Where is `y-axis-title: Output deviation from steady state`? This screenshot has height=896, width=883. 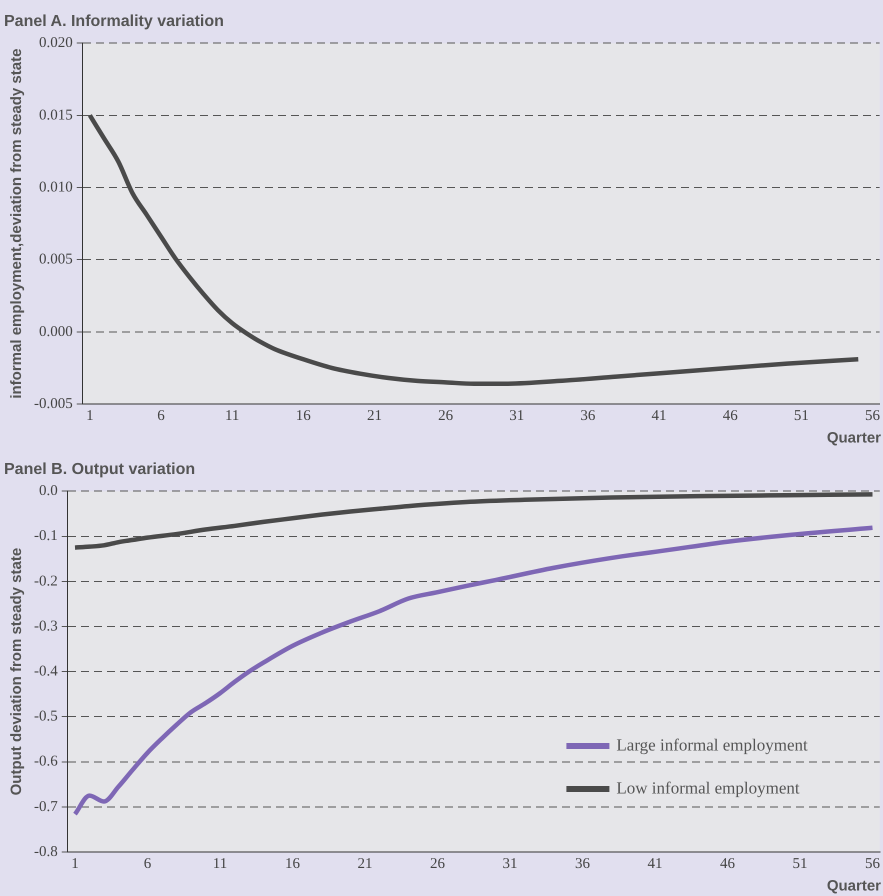 y-axis-title: Output deviation from steady state is located at coordinates (17, 672).